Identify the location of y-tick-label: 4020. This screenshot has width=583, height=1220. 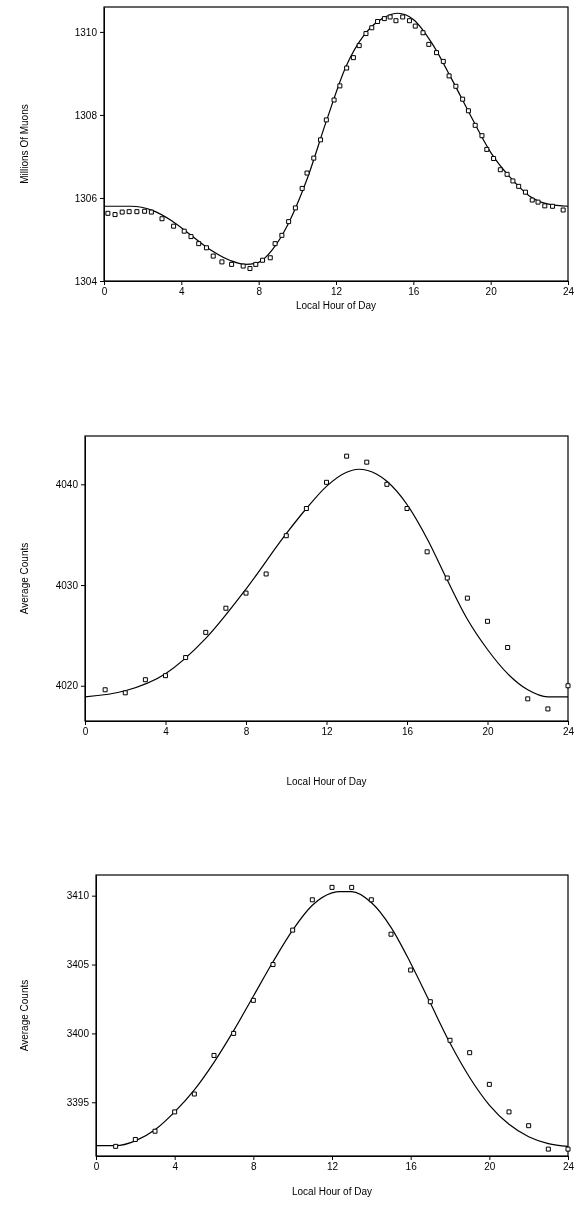
(67, 686).